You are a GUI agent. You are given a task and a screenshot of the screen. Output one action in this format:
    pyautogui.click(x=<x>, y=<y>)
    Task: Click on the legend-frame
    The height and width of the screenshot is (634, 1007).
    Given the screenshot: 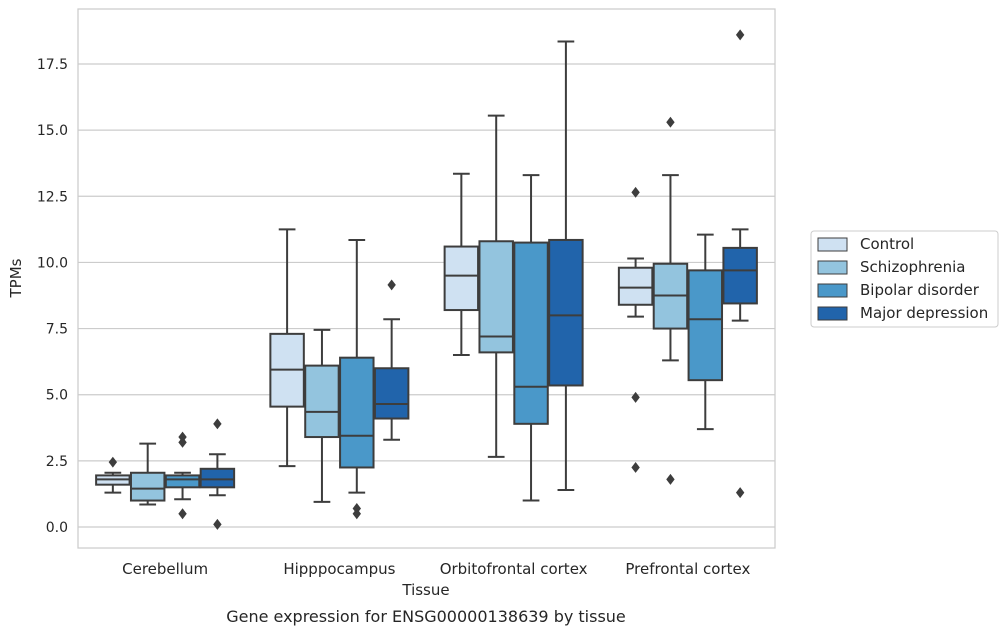 What is the action you would take?
    pyautogui.click(x=904, y=279)
    